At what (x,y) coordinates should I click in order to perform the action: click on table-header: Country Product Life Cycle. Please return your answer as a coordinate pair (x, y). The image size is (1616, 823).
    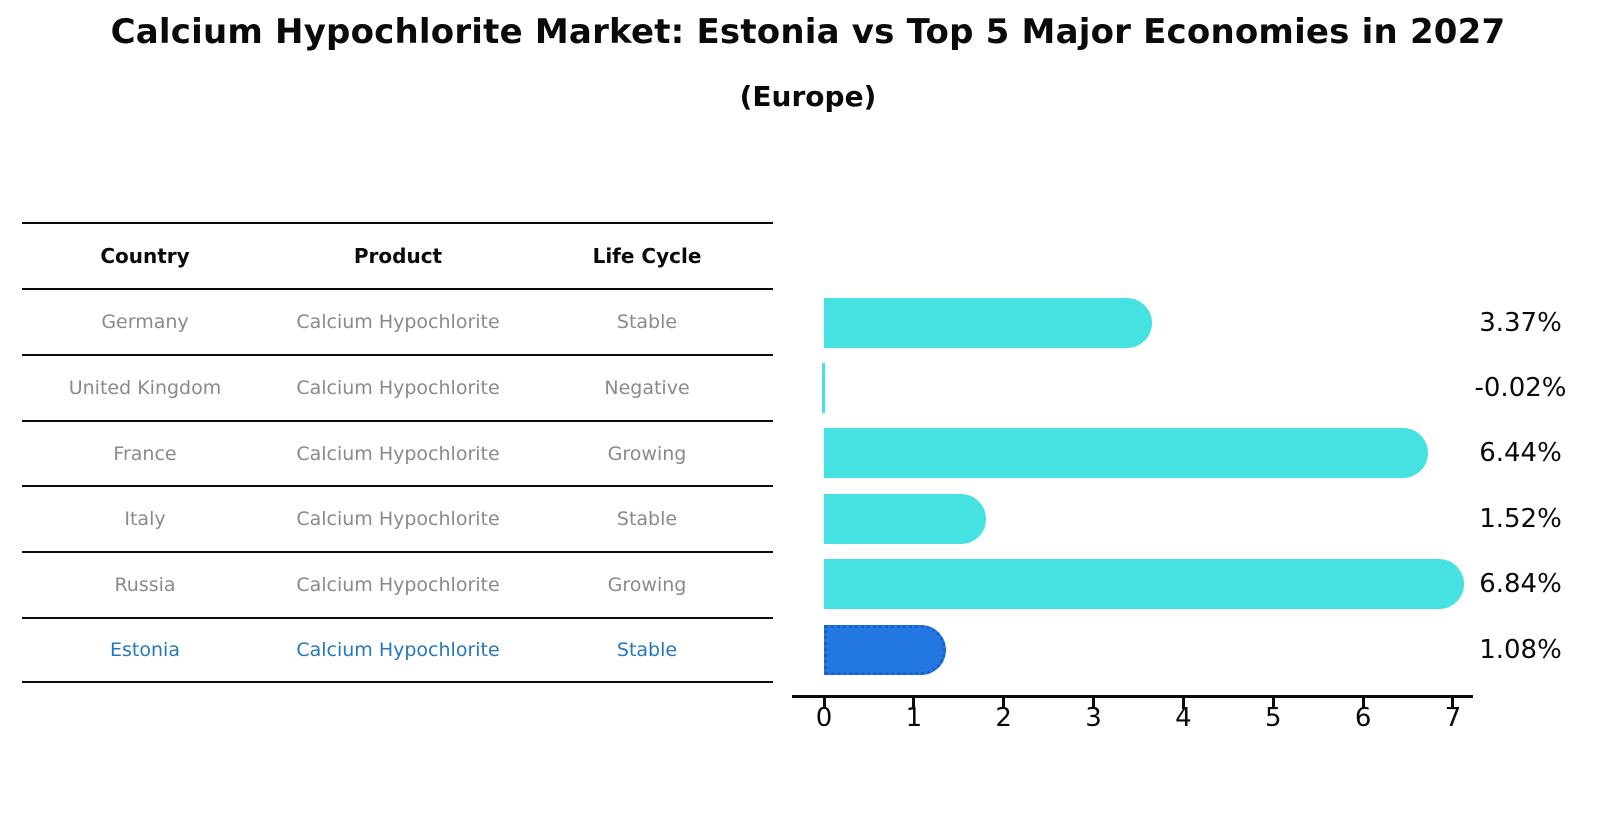
    Looking at the image, I should click on (397, 256).